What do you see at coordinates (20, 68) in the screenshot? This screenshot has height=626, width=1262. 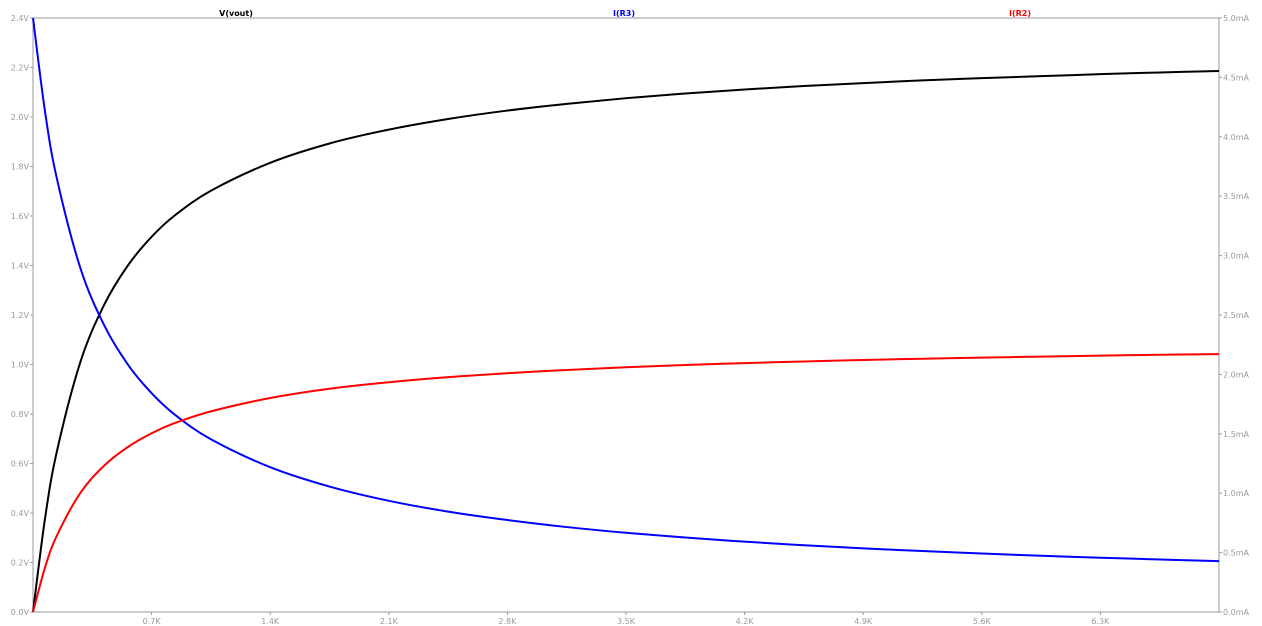 I see `y-left-tick-label: 2.2V` at bounding box center [20, 68].